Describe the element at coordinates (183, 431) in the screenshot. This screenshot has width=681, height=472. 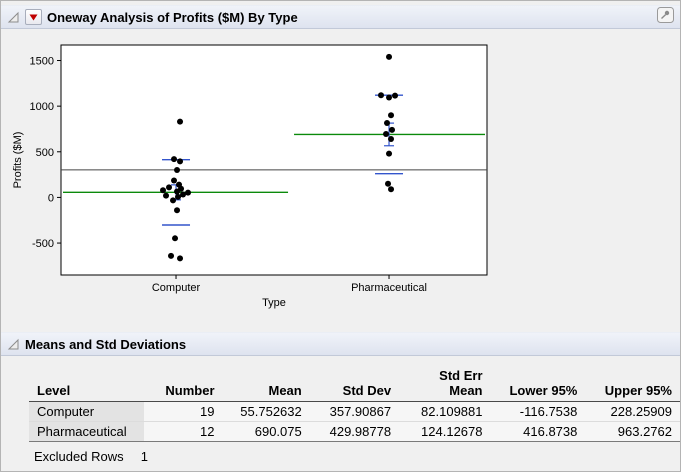
I see `cell-number: 12` at that location.